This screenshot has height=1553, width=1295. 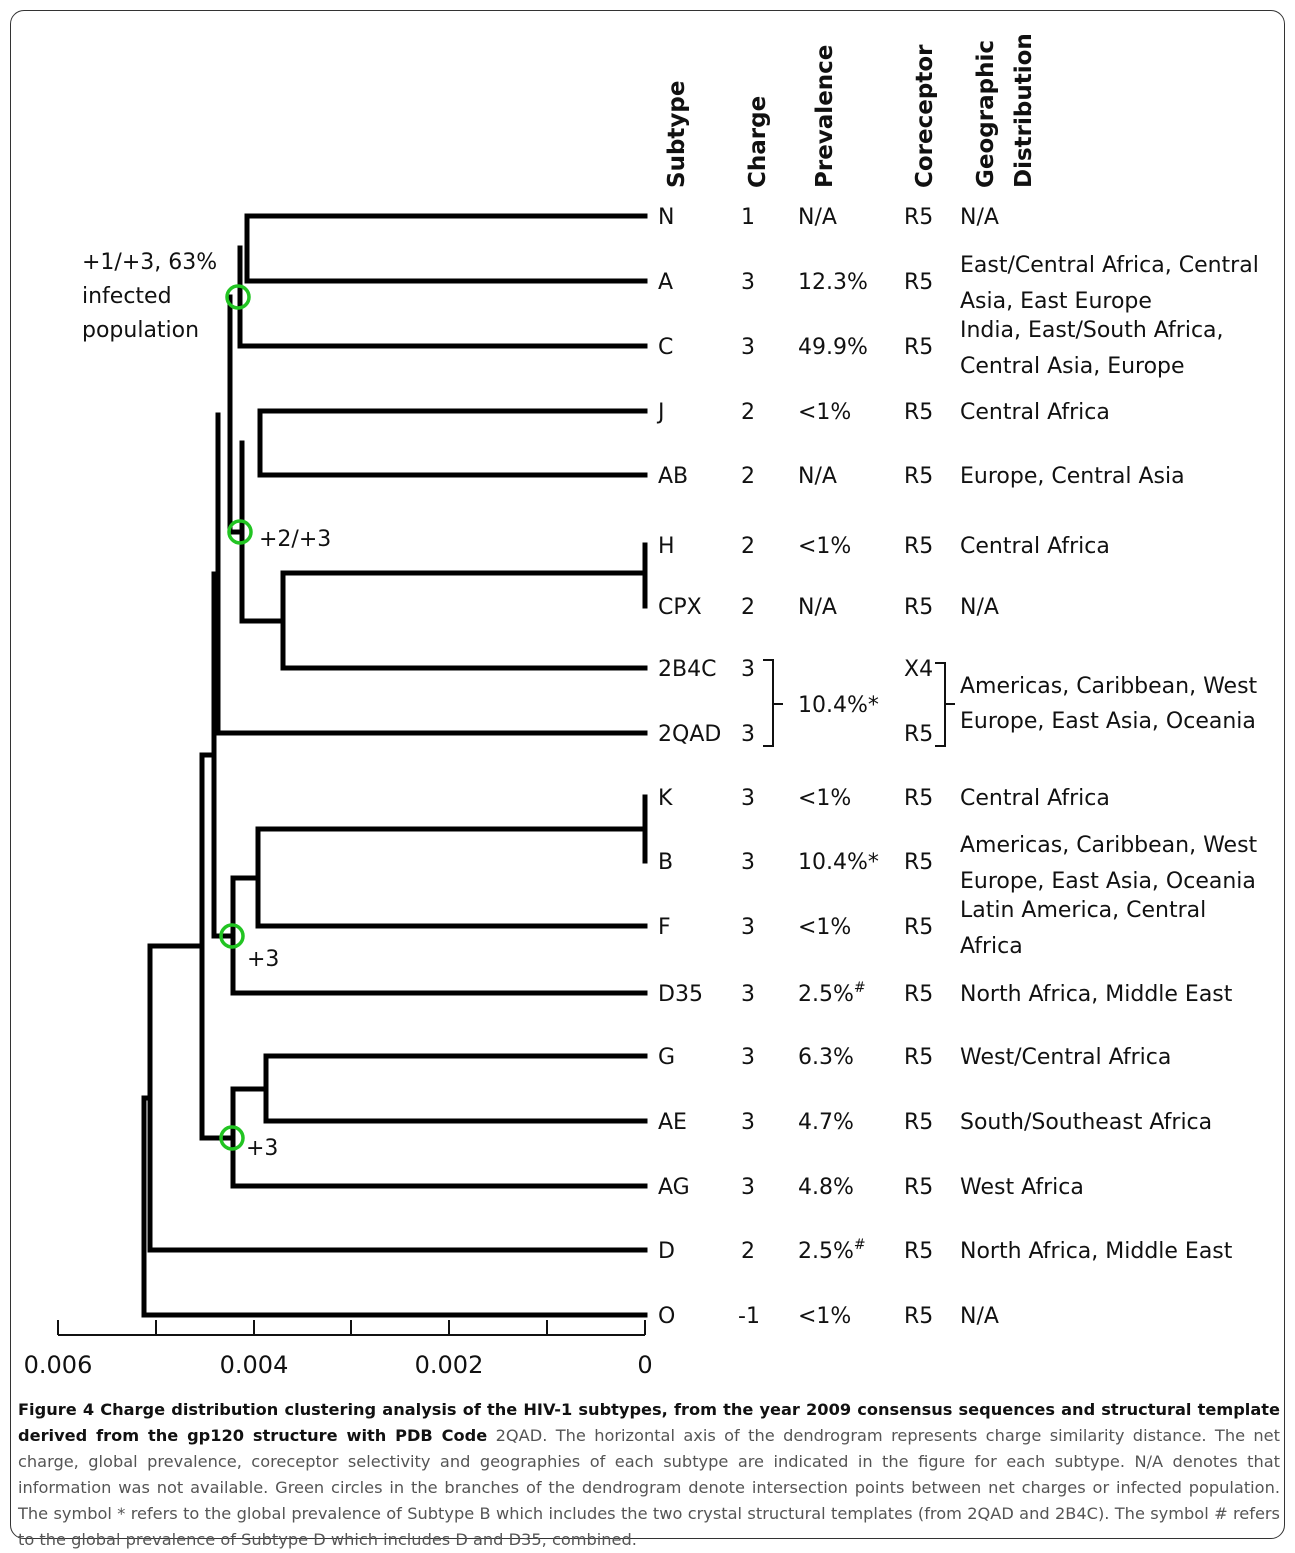 What do you see at coordinates (127, 296) in the screenshot?
I see `annotation-top-2: infected` at bounding box center [127, 296].